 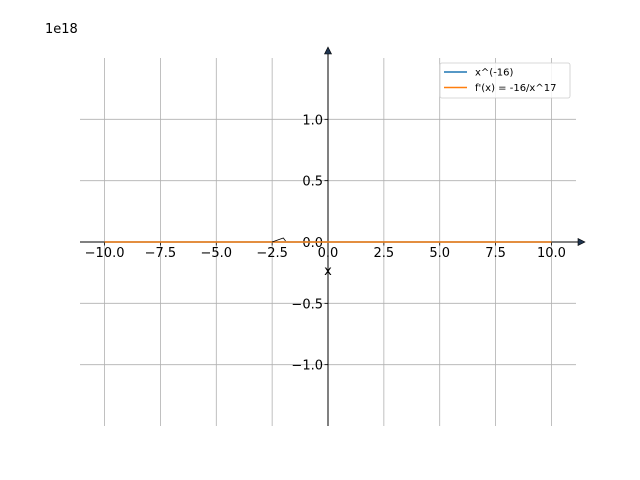 I want to click on legend-label-0: x^(-16), so click(x=494, y=73).